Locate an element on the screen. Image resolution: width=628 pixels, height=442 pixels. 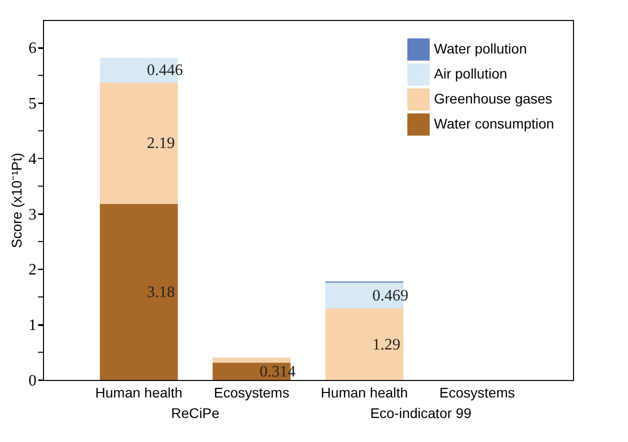
legend-label: Water consumption is located at coordinates (494, 124).